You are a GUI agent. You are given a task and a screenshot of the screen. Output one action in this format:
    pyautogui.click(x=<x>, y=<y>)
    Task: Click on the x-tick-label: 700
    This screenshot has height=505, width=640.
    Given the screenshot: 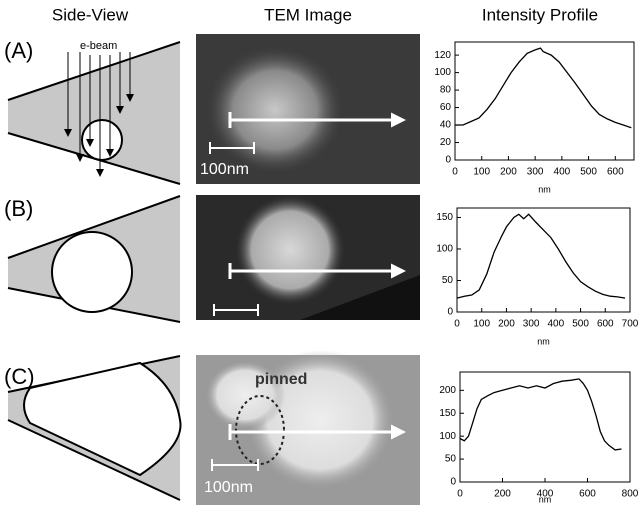 What is the action you would take?
    pyautogui.click(x=630, y=324)
    